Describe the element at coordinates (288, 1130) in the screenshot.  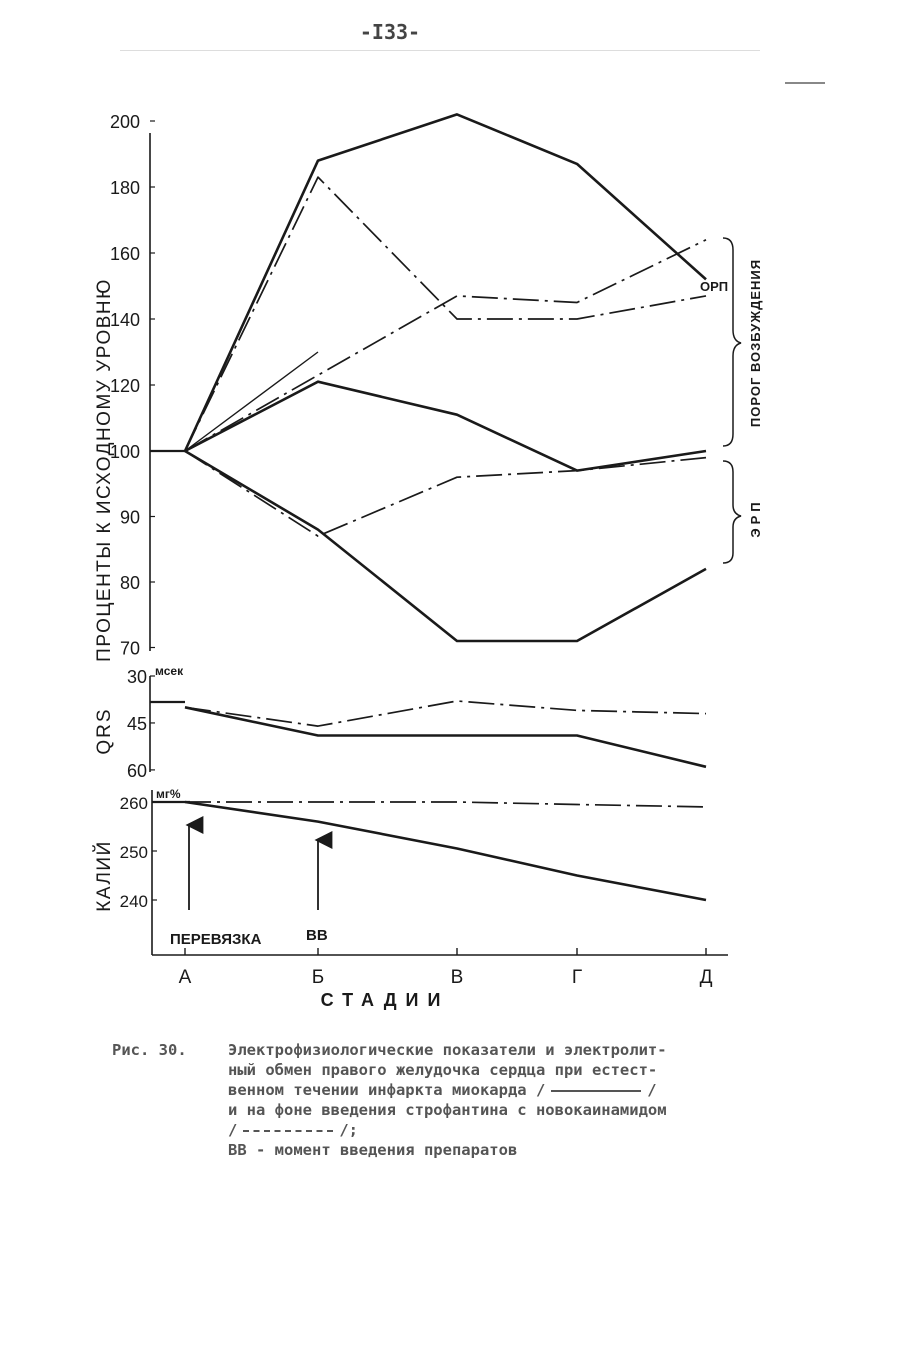
I see `legend-dashdot-line` at that location.